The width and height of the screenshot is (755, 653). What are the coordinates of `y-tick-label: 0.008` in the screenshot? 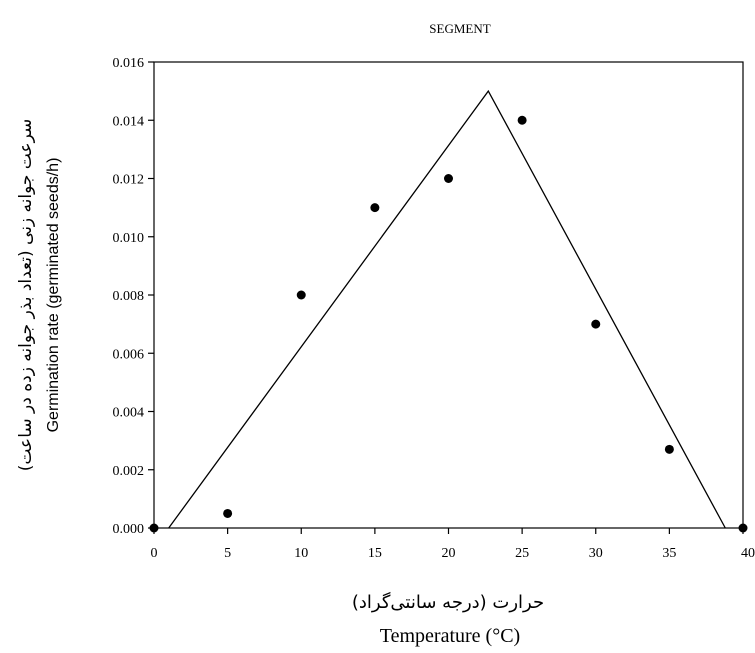 It's located at (129, 296).